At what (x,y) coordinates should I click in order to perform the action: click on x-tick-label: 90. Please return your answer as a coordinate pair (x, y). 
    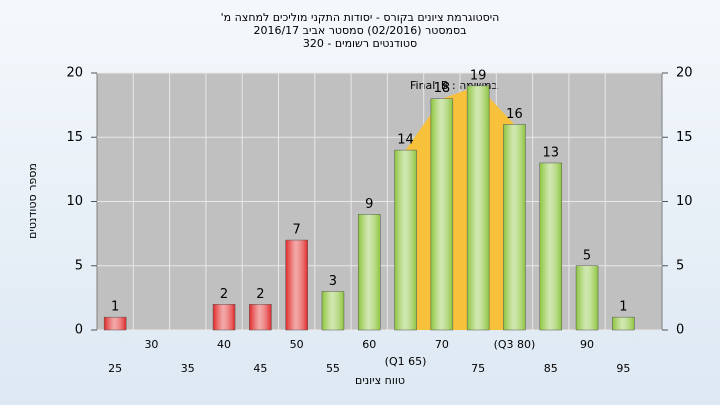
    Looking at the image, I should click on (587, 344).